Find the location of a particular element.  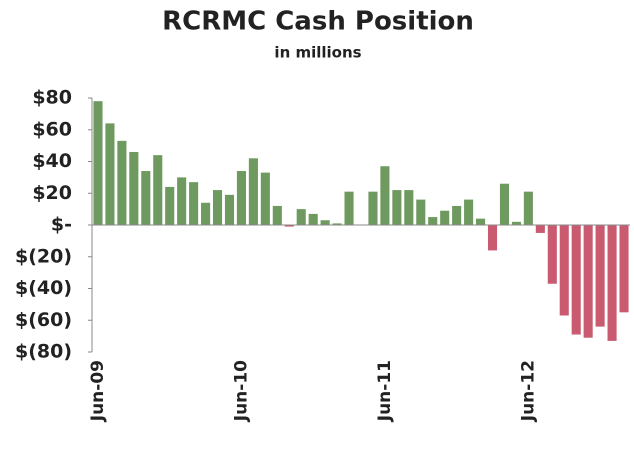

y-tick-label: $60 is located at coordinates (52, 129).